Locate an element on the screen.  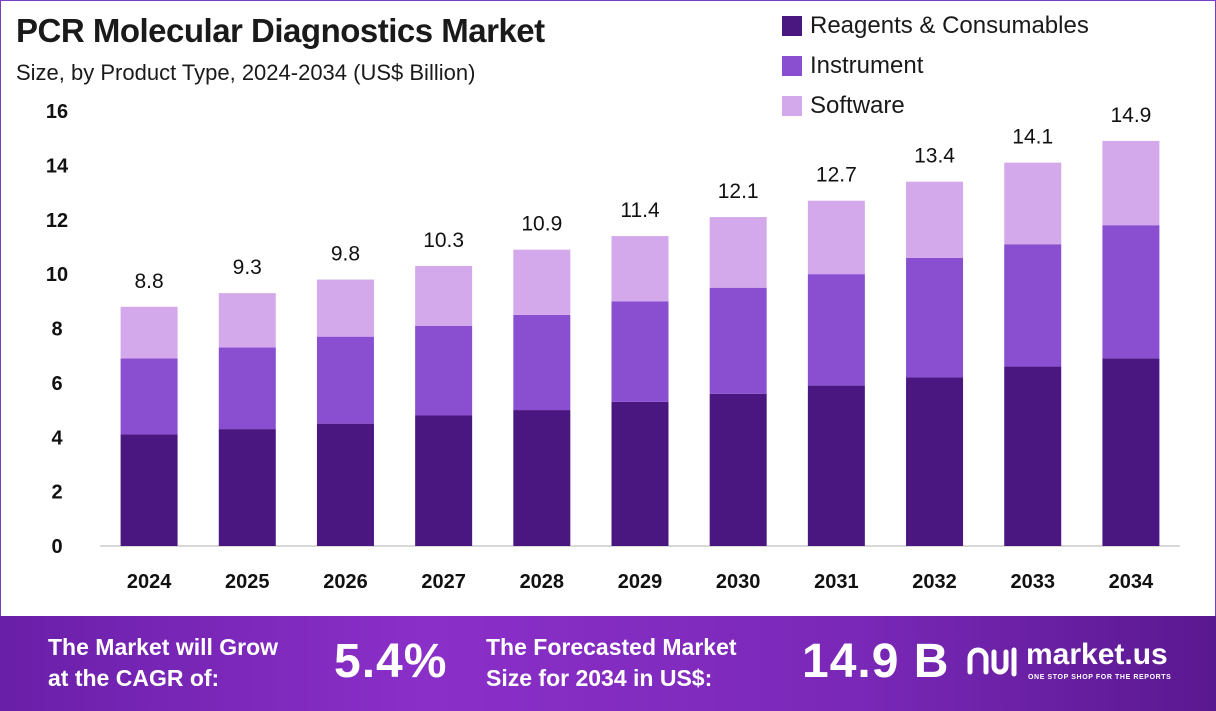
legend-item-instrument: Instrument is located at coordinates (935, 66).